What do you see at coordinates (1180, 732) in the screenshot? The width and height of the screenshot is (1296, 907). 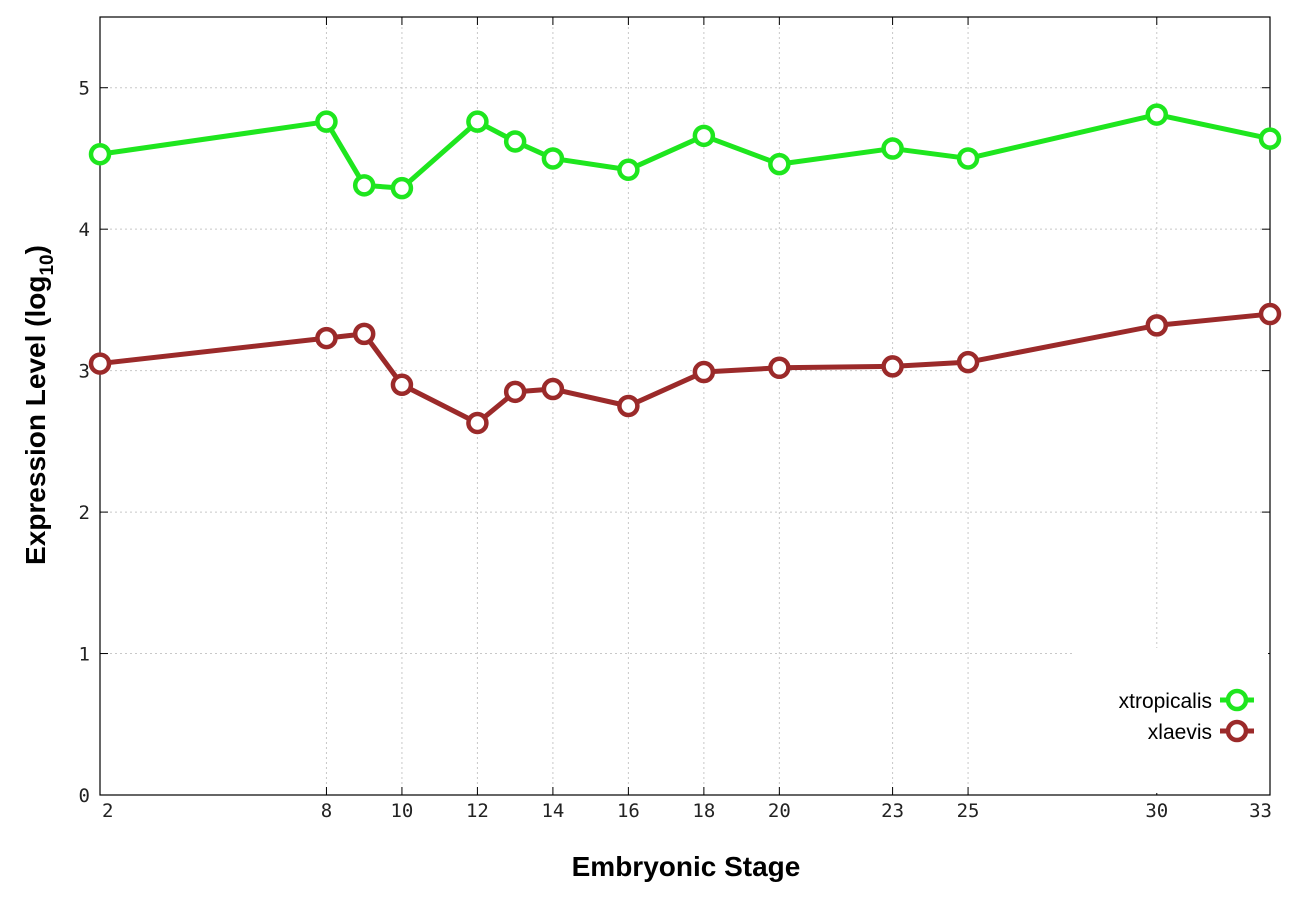 I see `legend-label-xlaevis: xlaevis` at bounding box center [1180, 732].